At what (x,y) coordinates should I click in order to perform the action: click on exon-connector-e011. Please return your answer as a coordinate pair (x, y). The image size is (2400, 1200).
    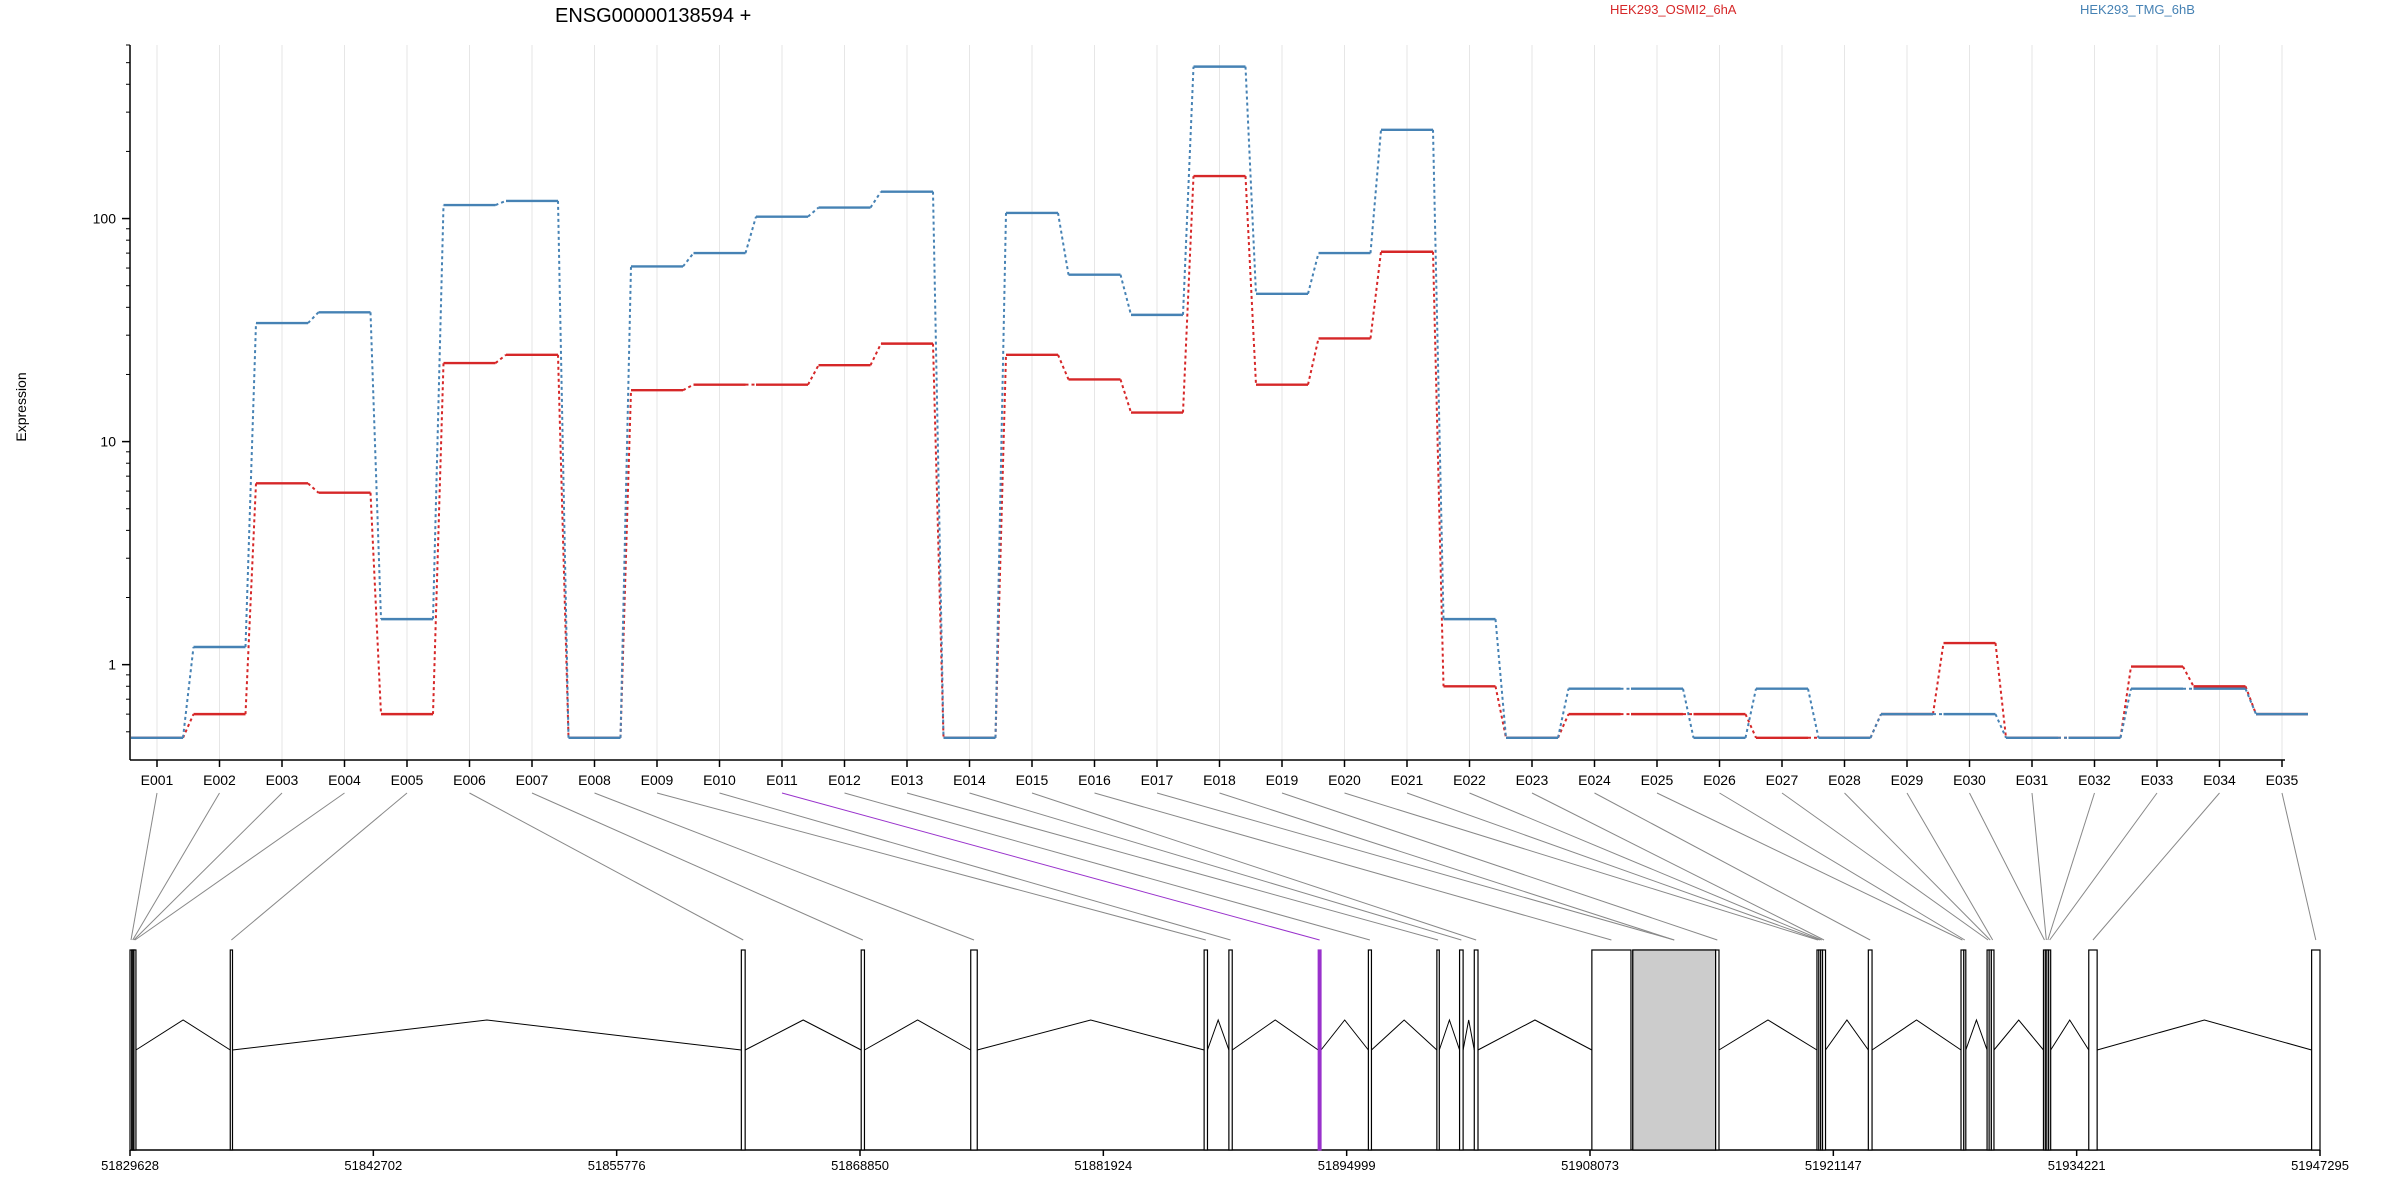
    Looking at the image, I should click on (1050, 866).